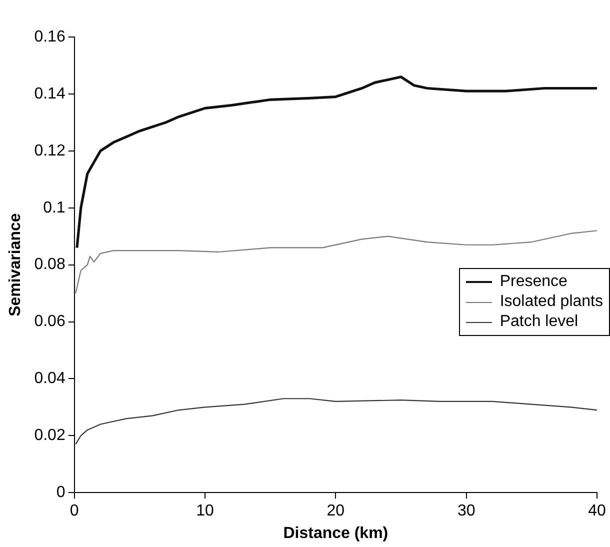  What do you see at coordinates (50, 93) in the screenshot?
I see `y-tick-label: 0.14` at bounding box center [50, 93].